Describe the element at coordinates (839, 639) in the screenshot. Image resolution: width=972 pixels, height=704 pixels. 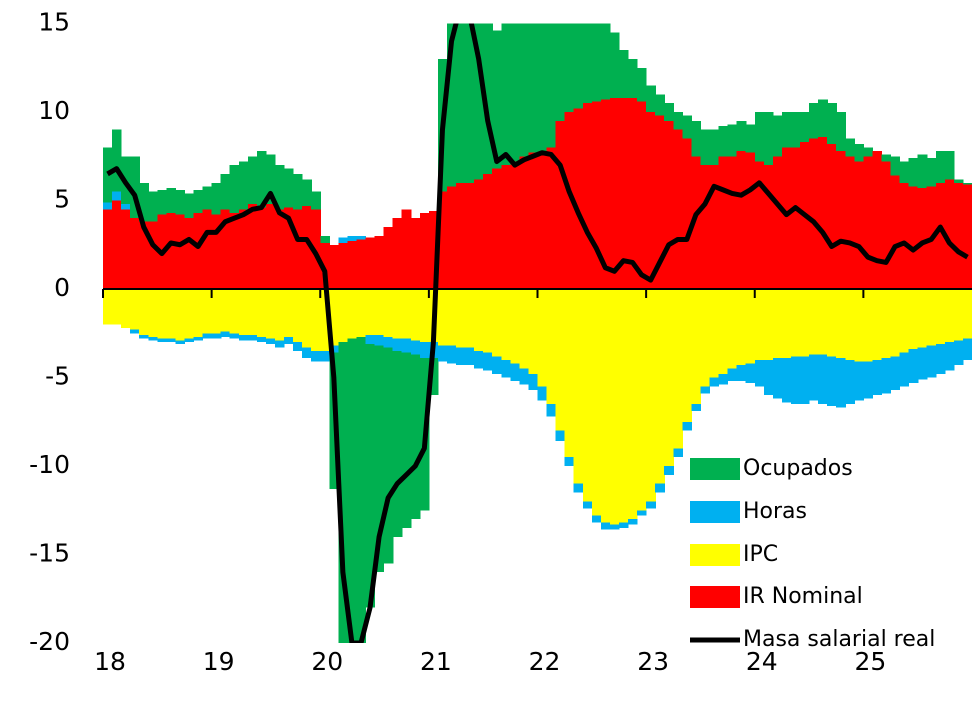
I see `legend-label: Masa salarial real` at that location.